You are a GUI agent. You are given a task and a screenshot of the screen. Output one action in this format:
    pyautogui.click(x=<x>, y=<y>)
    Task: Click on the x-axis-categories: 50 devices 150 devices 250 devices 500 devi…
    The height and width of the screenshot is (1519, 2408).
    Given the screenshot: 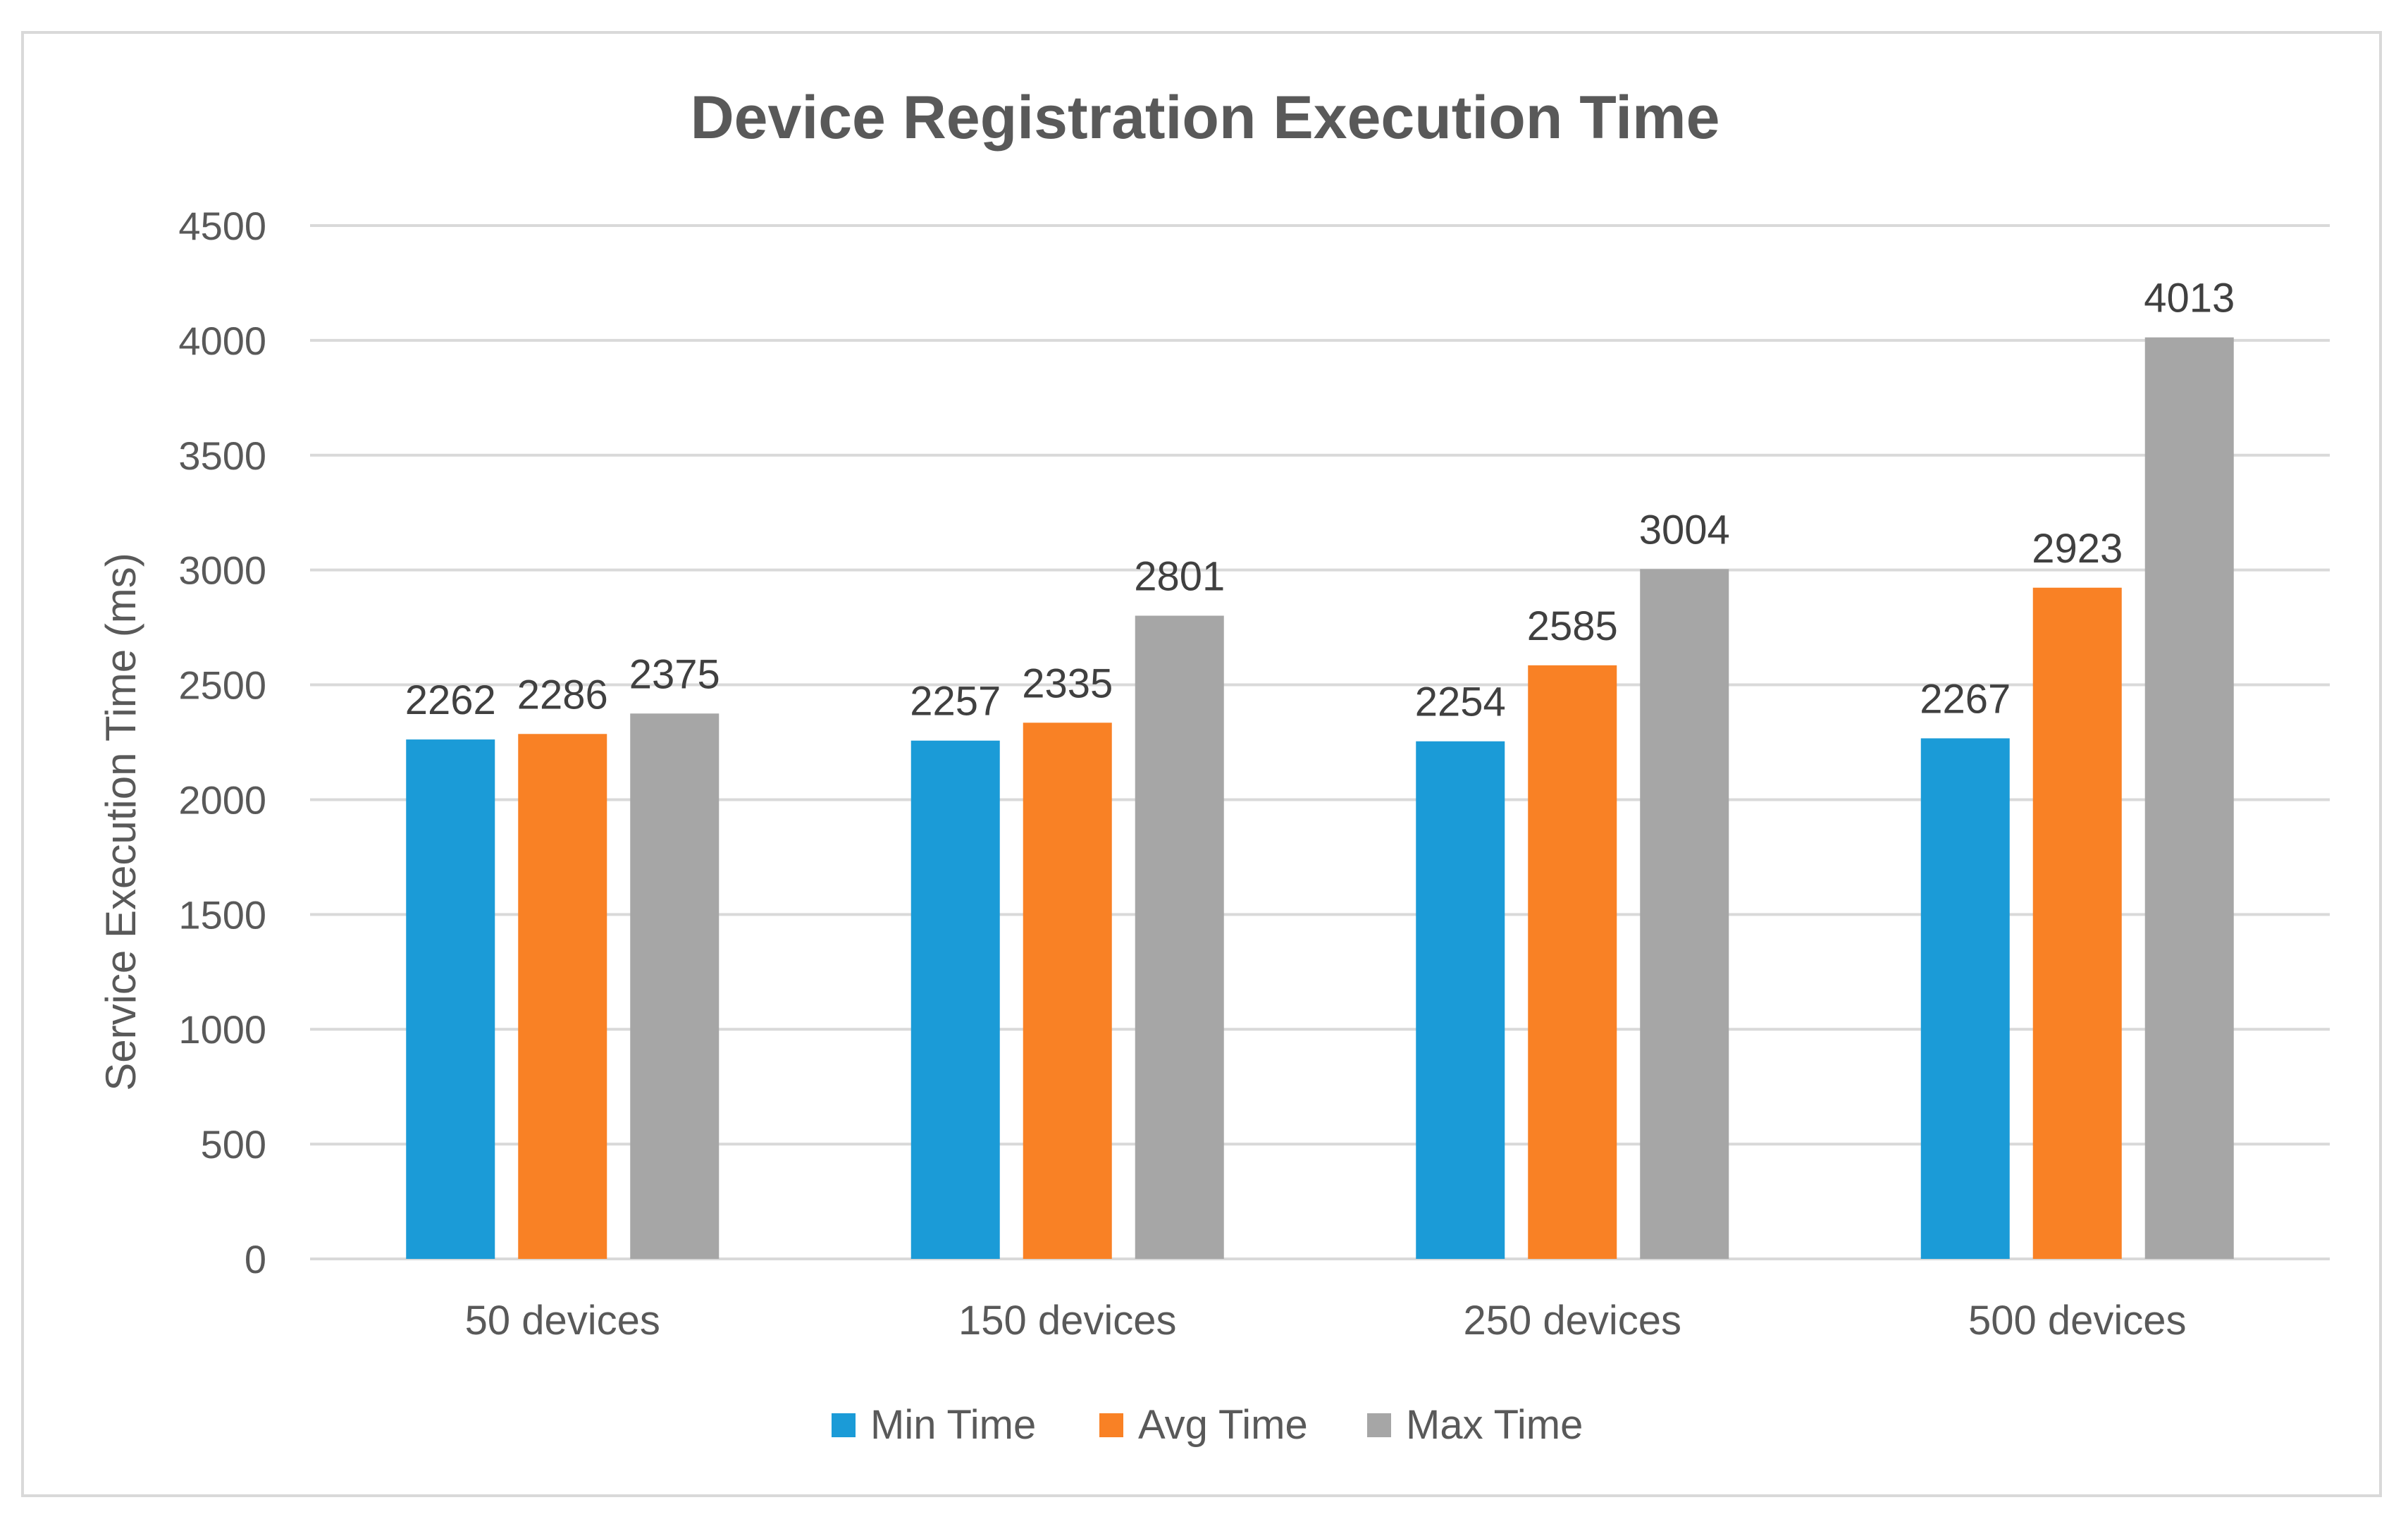 What is the action you would take?
    pyautogui.click(x=1326, y=1320)
    